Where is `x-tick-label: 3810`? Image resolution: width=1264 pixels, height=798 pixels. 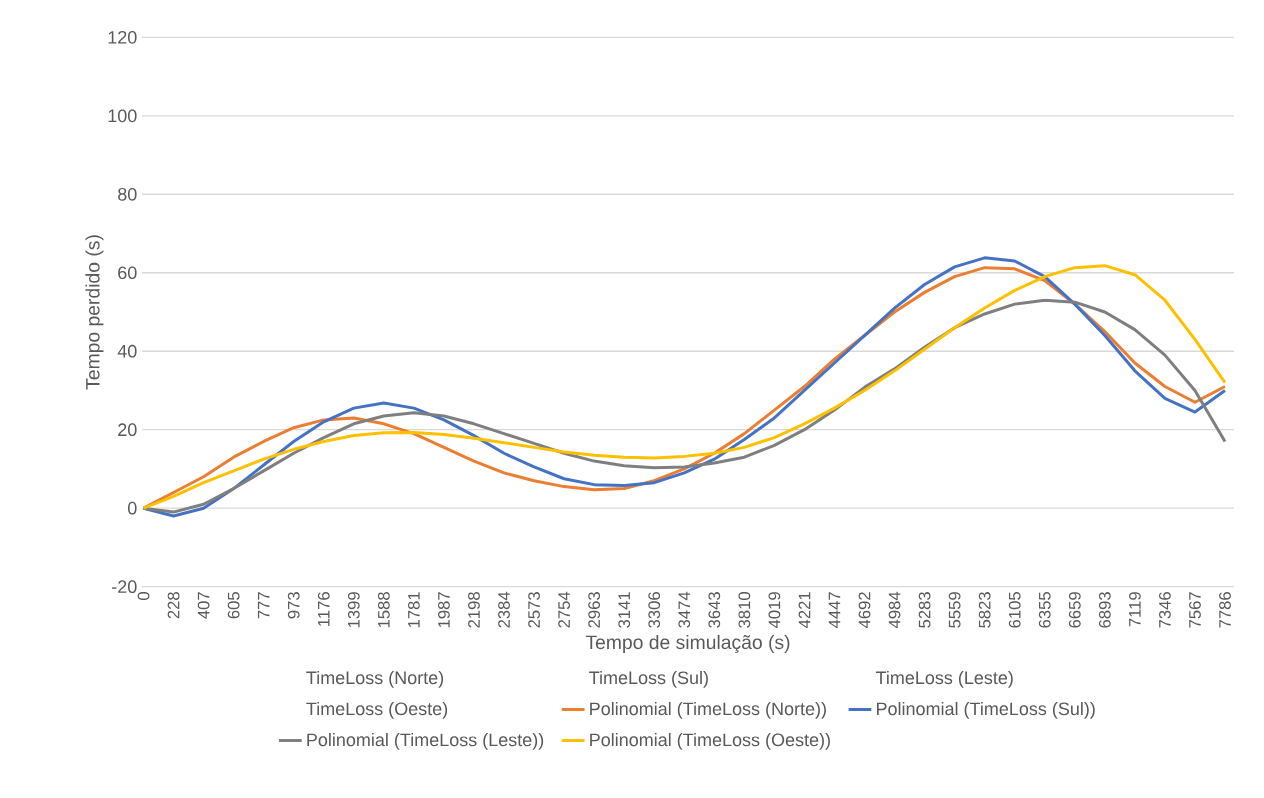
x-tick-label: 3810 is located at coordinates (744, 610).